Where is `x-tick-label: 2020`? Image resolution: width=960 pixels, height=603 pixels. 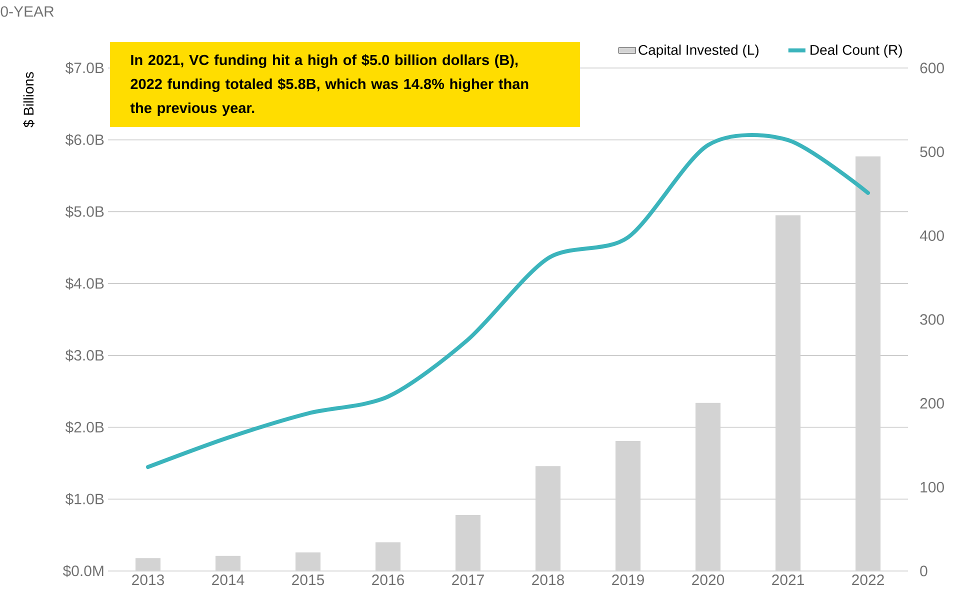 x-tick-label: 2020 is located at coordinates (708, 580).